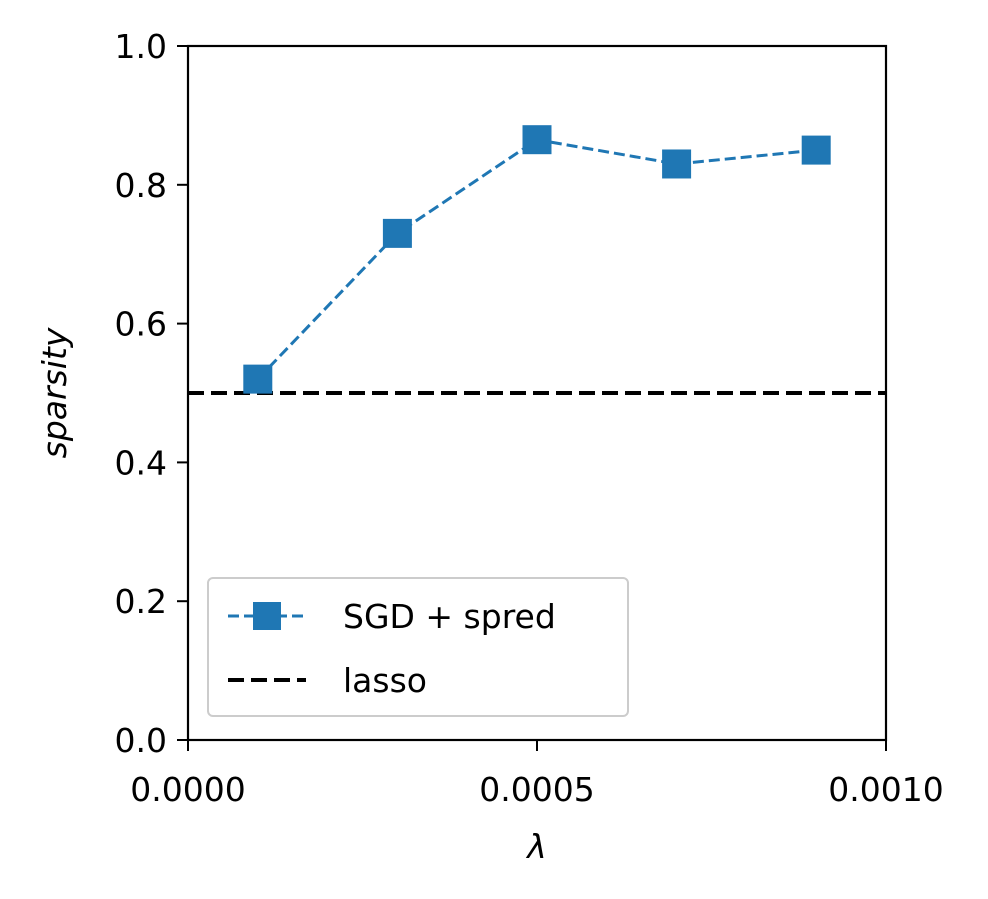  What do you see at coordinates (536, 789) in the screenshot?
I see `x-tick-label: 0.0005` at bounding box center [536, 789].